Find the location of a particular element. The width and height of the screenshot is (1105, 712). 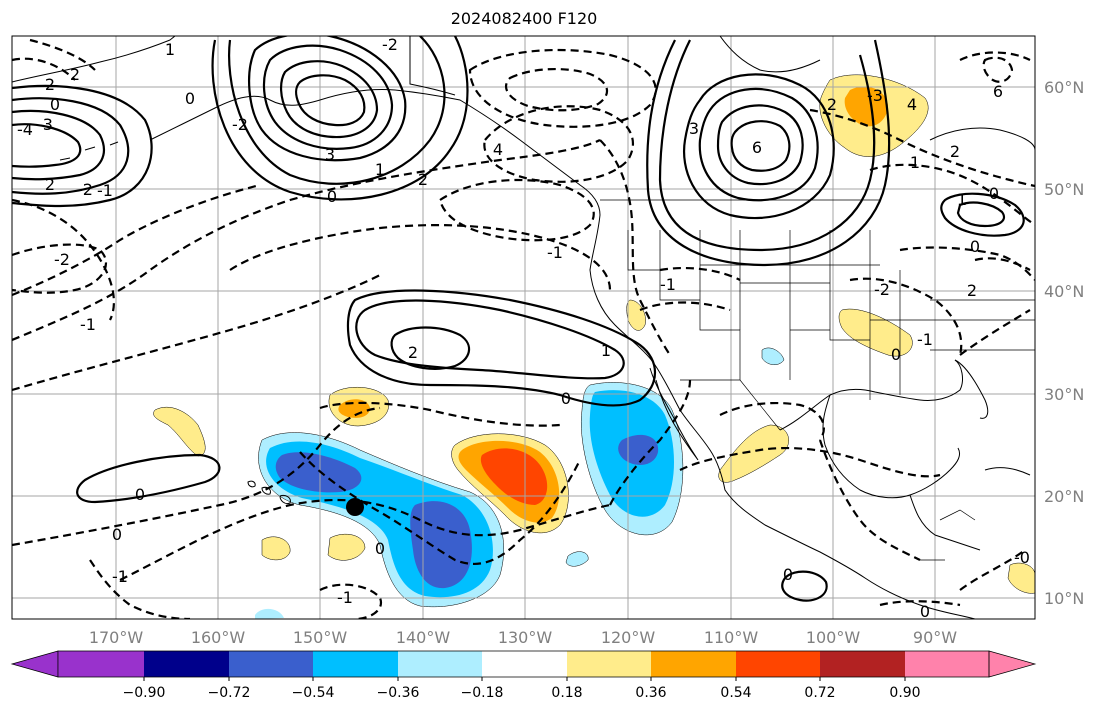

colorbar-label: 0.18 is located at coordinates (566, 693).